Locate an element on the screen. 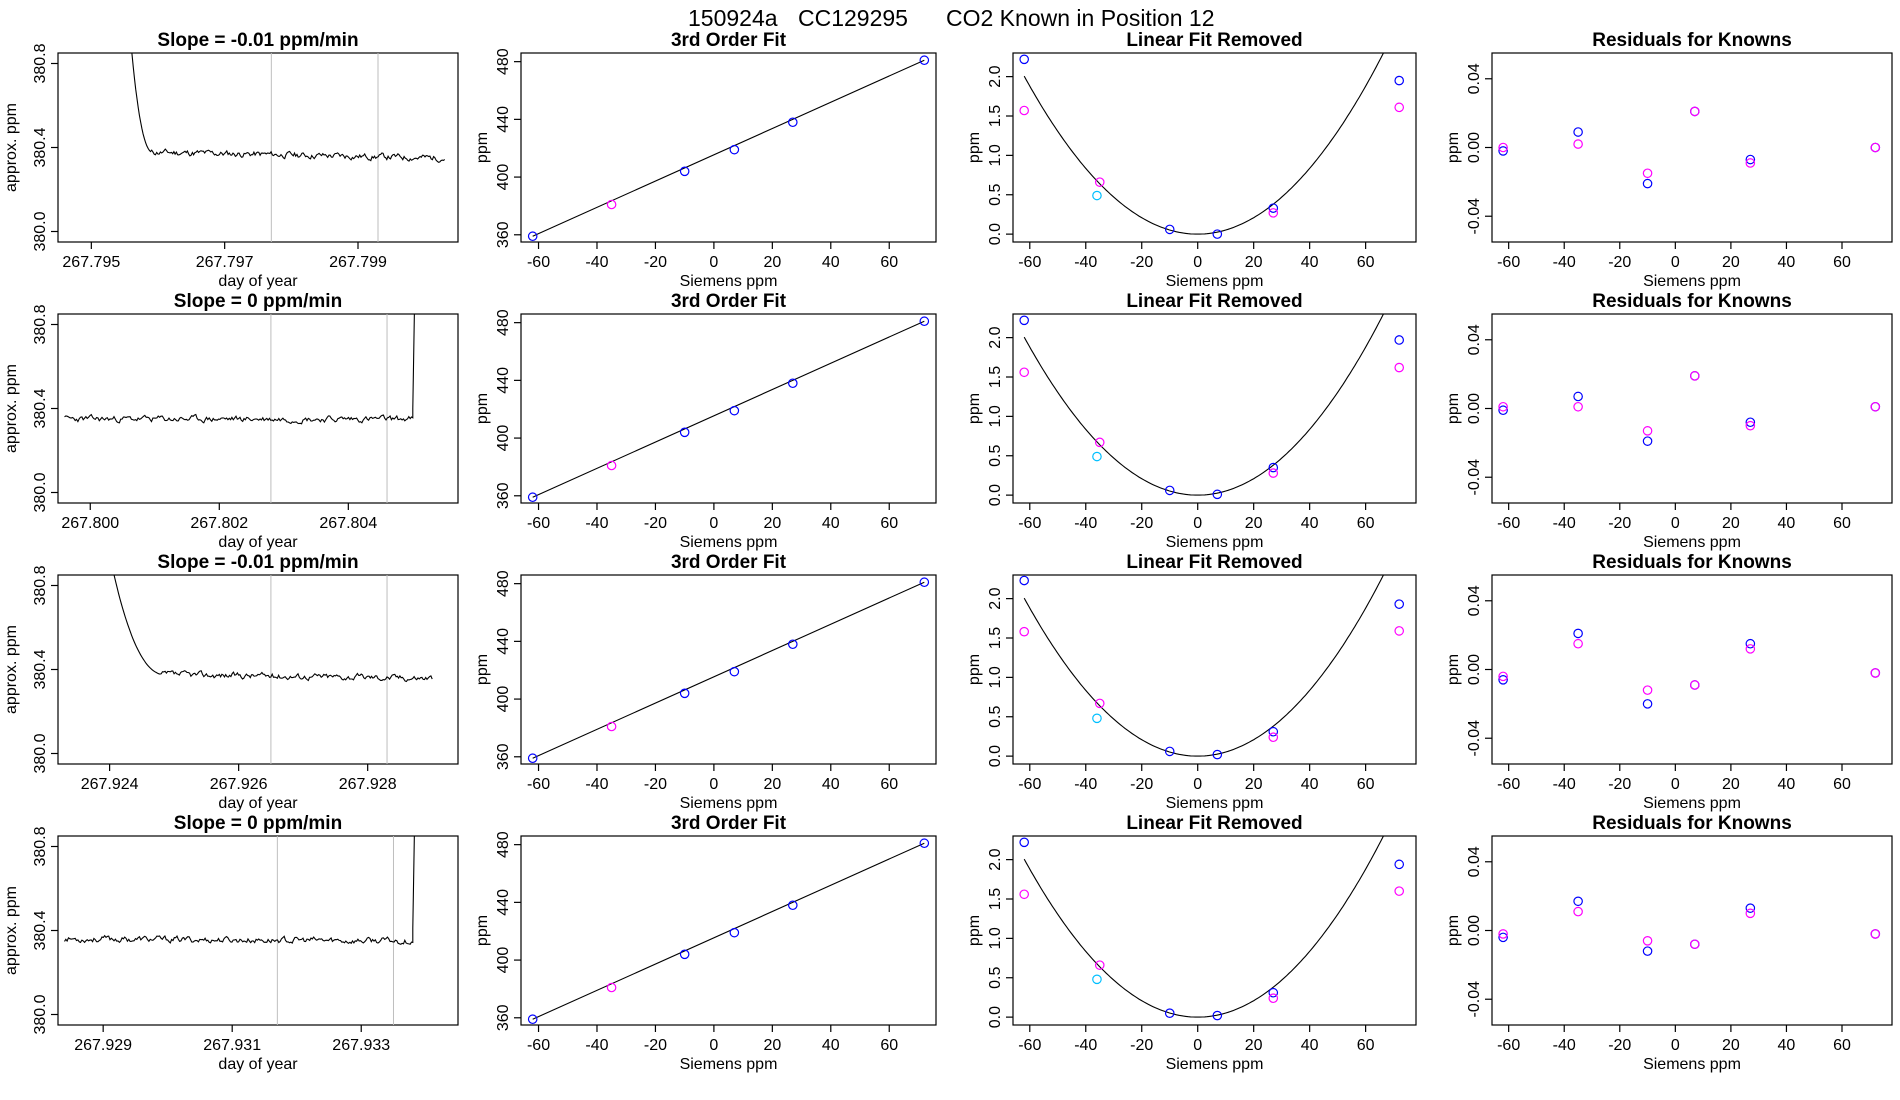  panel-title: Linear Fit Removed is located at coordinates (1214, 40).